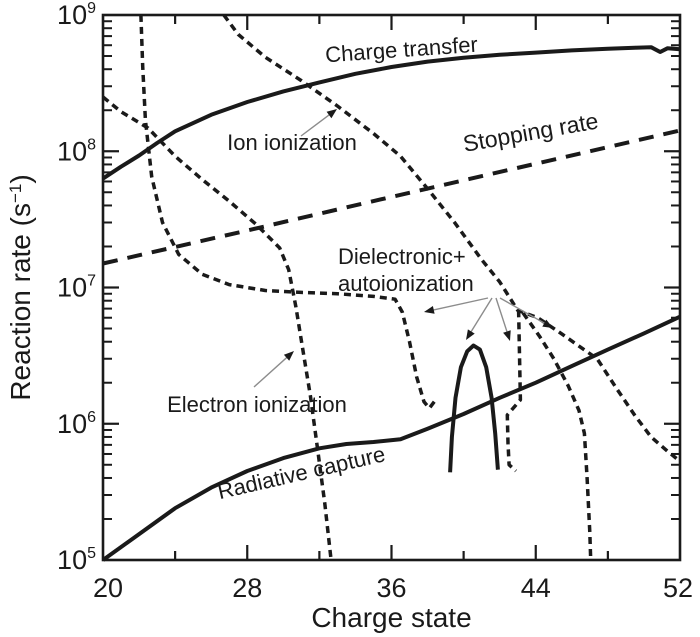 Image resolution: width=700 pixels, height=637 pixels. Describe the element at coordinates (474, 408) in the screenshot. I see `curve-dielectronic-peak` at that location.